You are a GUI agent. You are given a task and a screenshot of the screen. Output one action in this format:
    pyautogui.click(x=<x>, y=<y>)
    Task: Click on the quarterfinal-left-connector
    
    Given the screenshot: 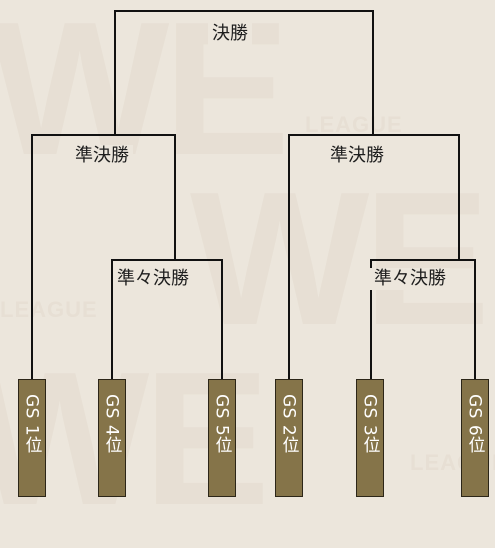 What is the action you would take?
    pyautogui.click(x=167, y=319)
    